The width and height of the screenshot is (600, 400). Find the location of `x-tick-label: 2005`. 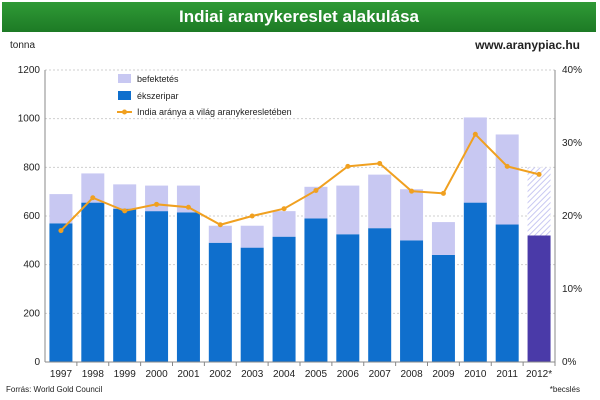

x-tick-label: 2005 is located at coordinates (316, 374).